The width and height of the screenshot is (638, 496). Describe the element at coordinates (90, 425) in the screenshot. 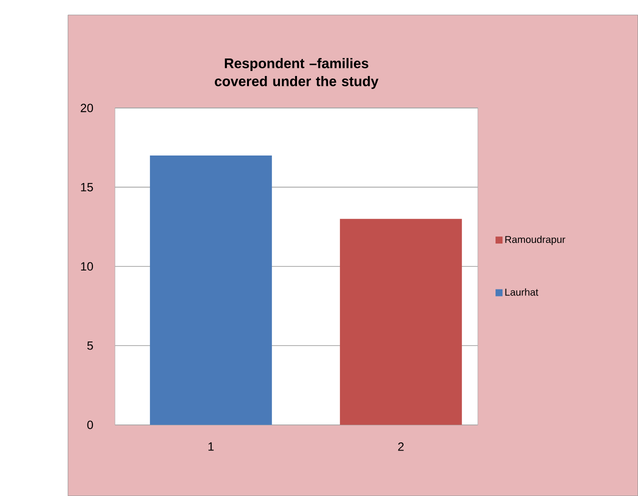

I see `y-tick-label: 0` at that location.